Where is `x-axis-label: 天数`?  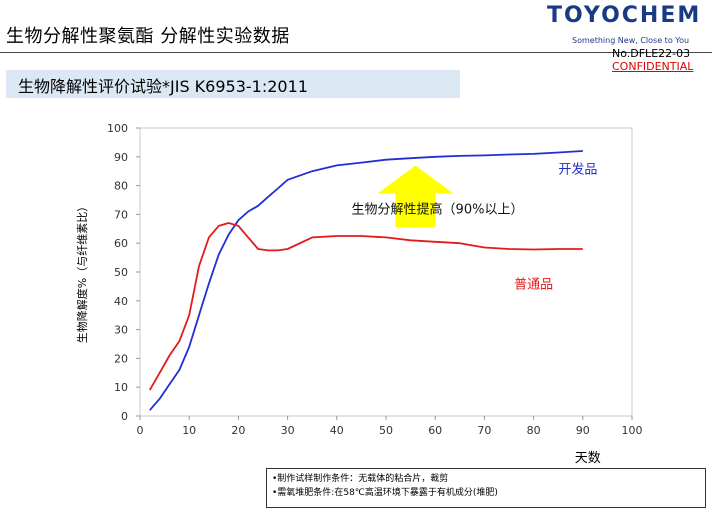 x-axis-label: 天数 is located at coordinates (588, 458).